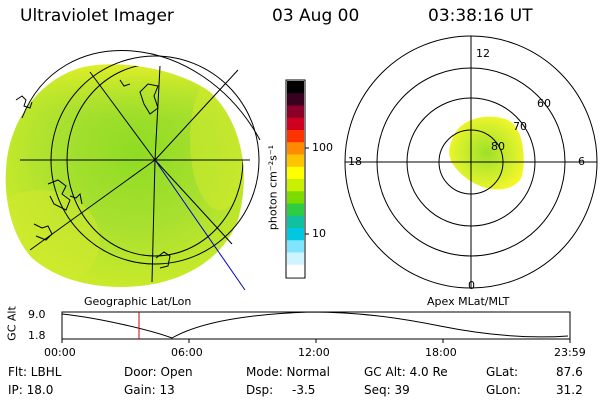 The height and width of the screenshot is (400, 600). What do you see at coordinates (37, 314) in the screenshot?
I see `y-top-label: 9.0` at bounding box center [37, 314].